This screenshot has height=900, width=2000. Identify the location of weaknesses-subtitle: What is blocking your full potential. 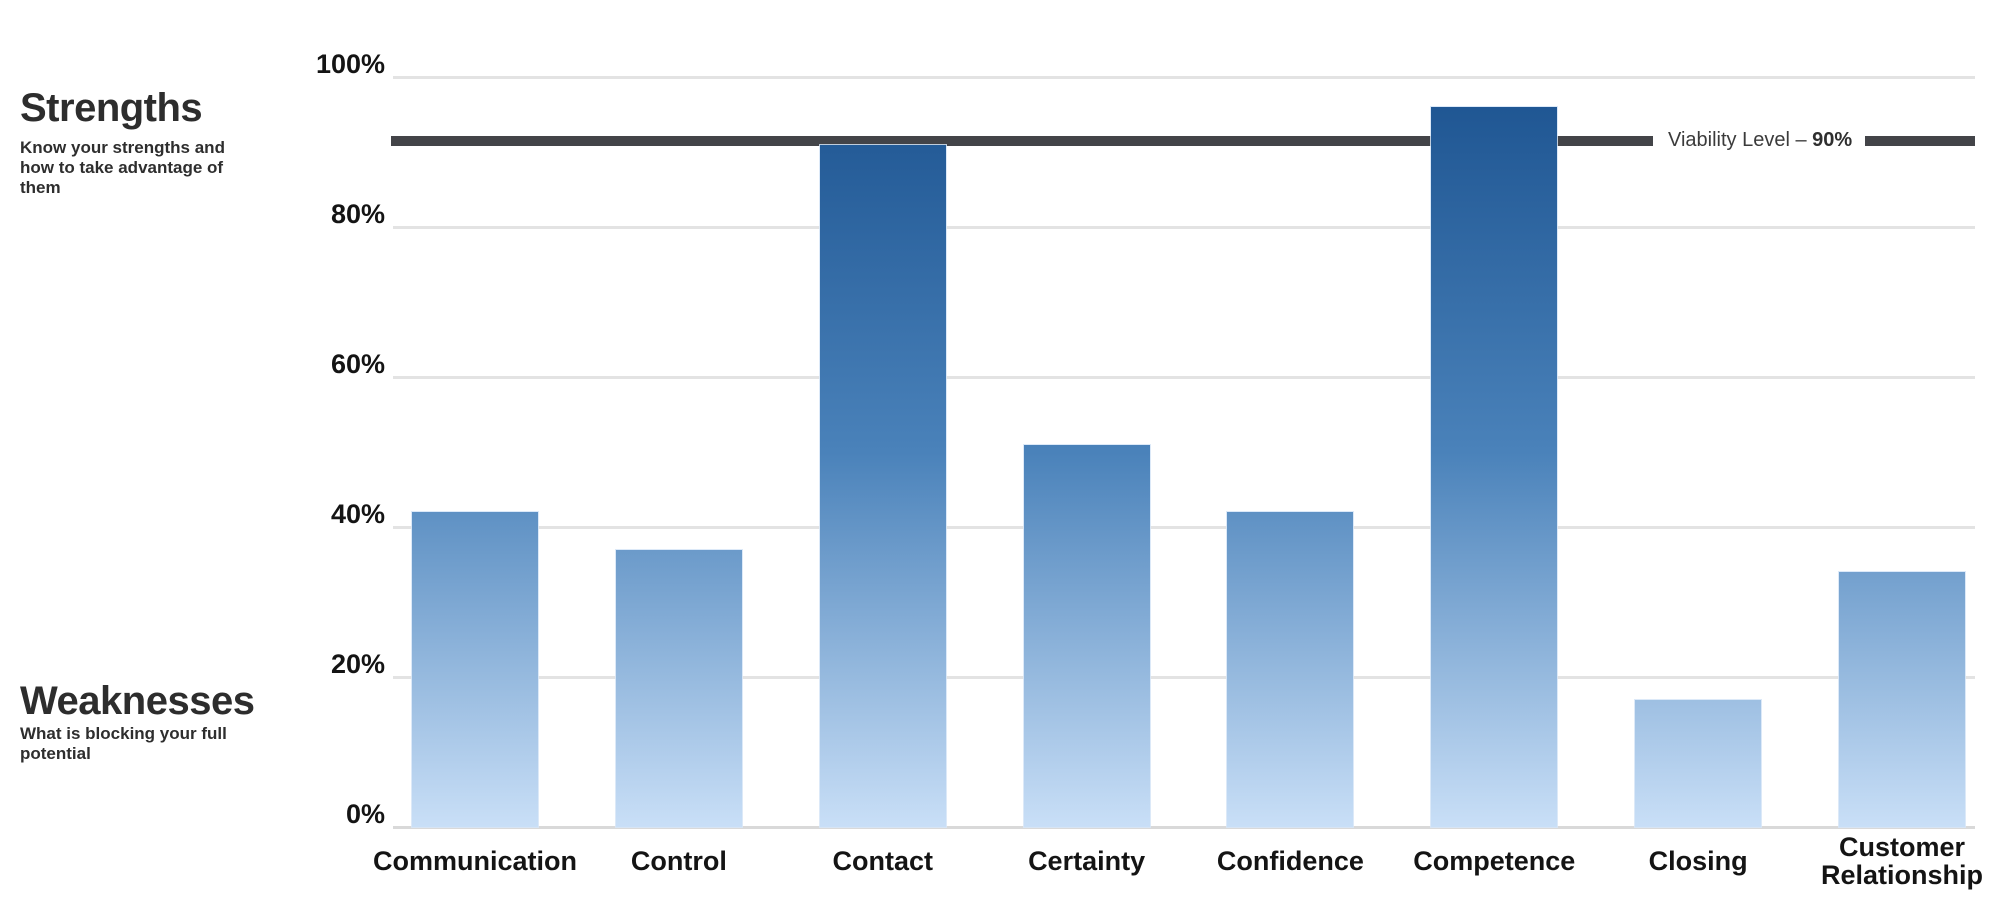
(123, 743).